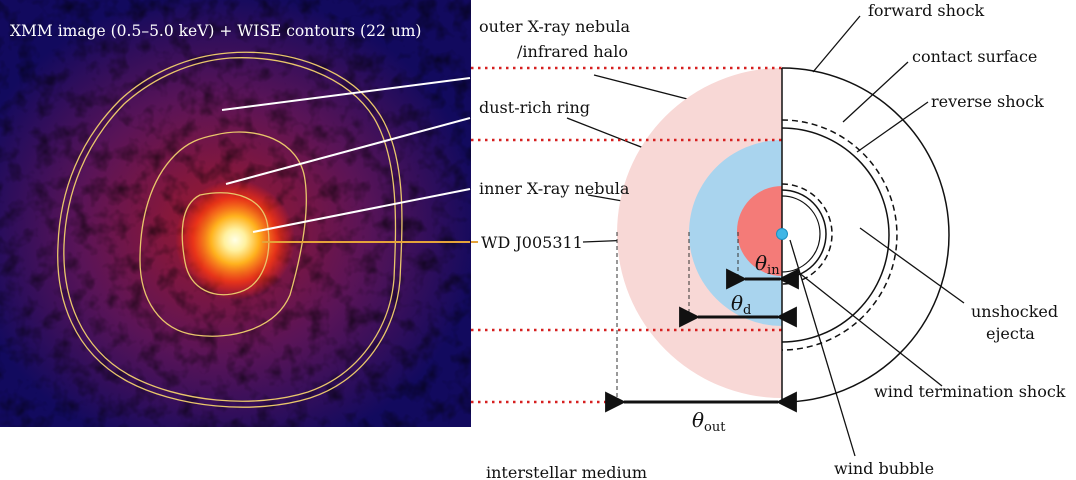  I want to click on theta-in-sub: in, so click(773, 270).